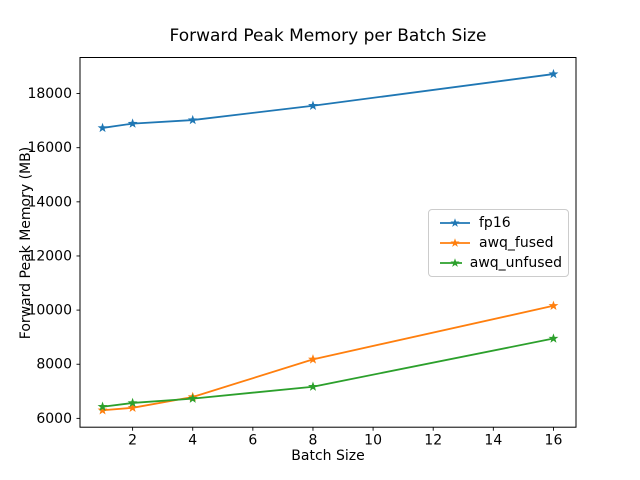  I want to click on legend-label: fp16, so click(495, 223).